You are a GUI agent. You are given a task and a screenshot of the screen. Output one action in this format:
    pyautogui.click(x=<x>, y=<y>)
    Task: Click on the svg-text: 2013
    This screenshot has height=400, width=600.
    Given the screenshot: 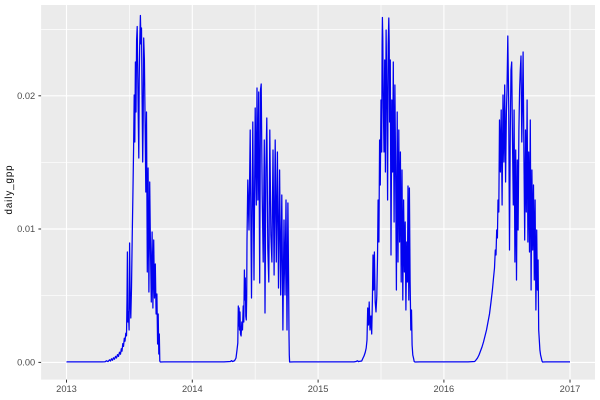 What is the action you would take?
    pyautogui.click(x=66, y=389)
    